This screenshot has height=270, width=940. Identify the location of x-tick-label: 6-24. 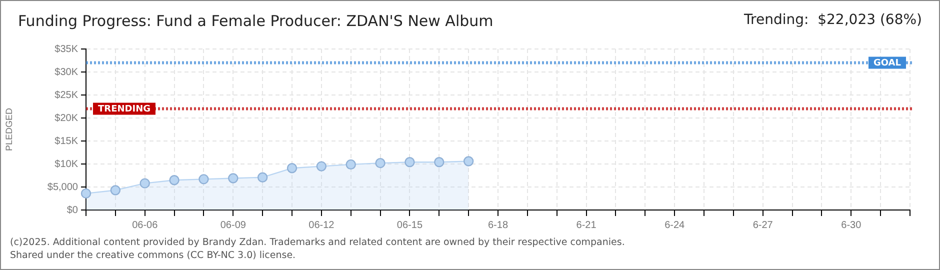
(675, 225).